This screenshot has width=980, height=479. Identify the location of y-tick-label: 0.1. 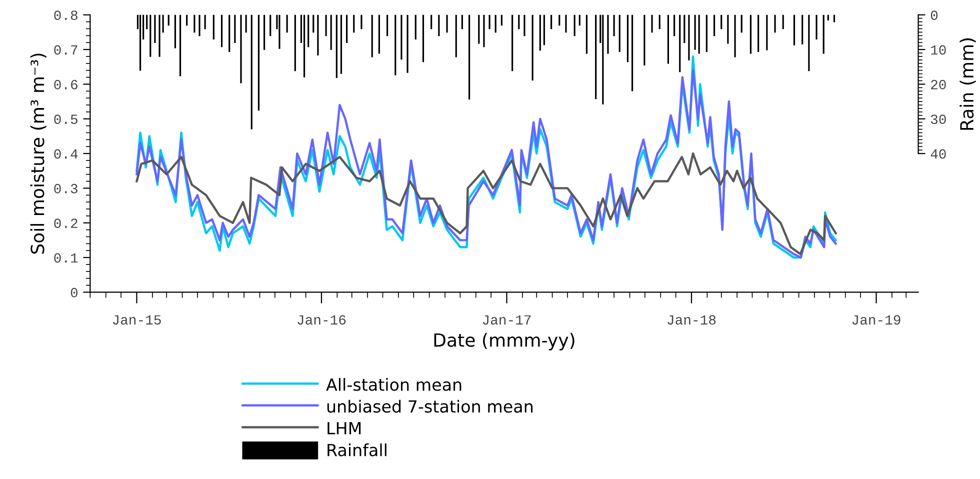
(66, 258).